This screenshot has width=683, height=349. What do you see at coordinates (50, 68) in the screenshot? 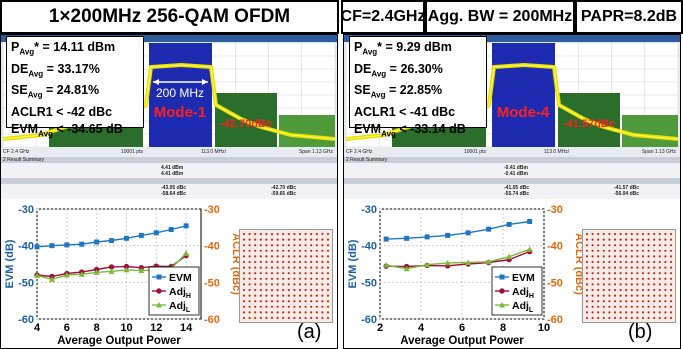
I see `stat-sep: =` at bounding box center [50, 68].